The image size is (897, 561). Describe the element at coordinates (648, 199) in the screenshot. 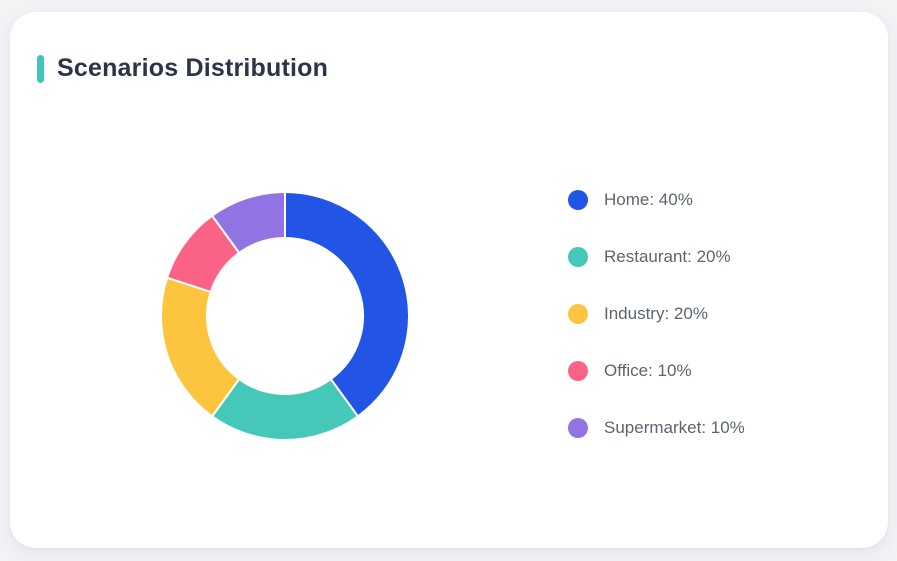

I see `legend-label: Home: 40%` at that location.